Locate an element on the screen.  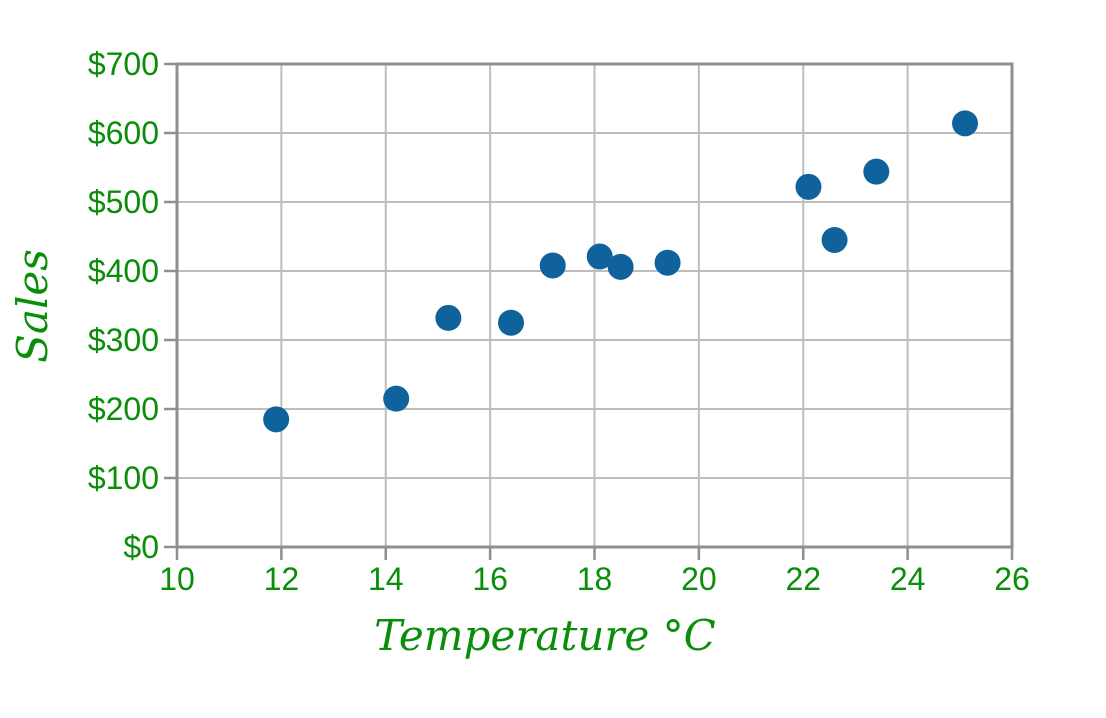
x-tick-label: 14 is located at coordinates (386, 579).